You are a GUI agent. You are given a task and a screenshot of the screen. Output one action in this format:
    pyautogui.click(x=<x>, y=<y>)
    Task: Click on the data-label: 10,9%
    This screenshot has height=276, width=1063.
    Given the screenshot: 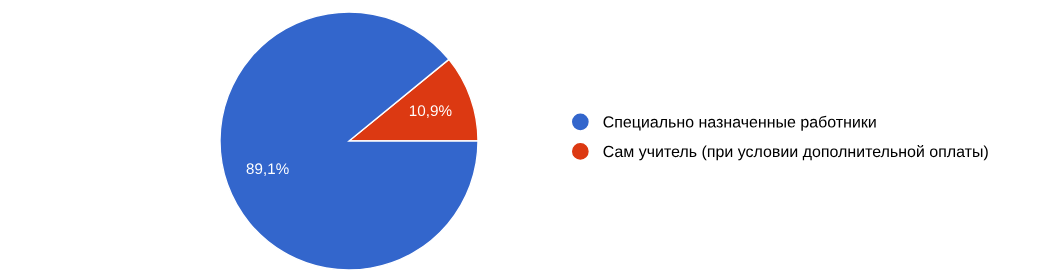 What is the action you would take?
    pyautogui.click(x=430, y=111)
    